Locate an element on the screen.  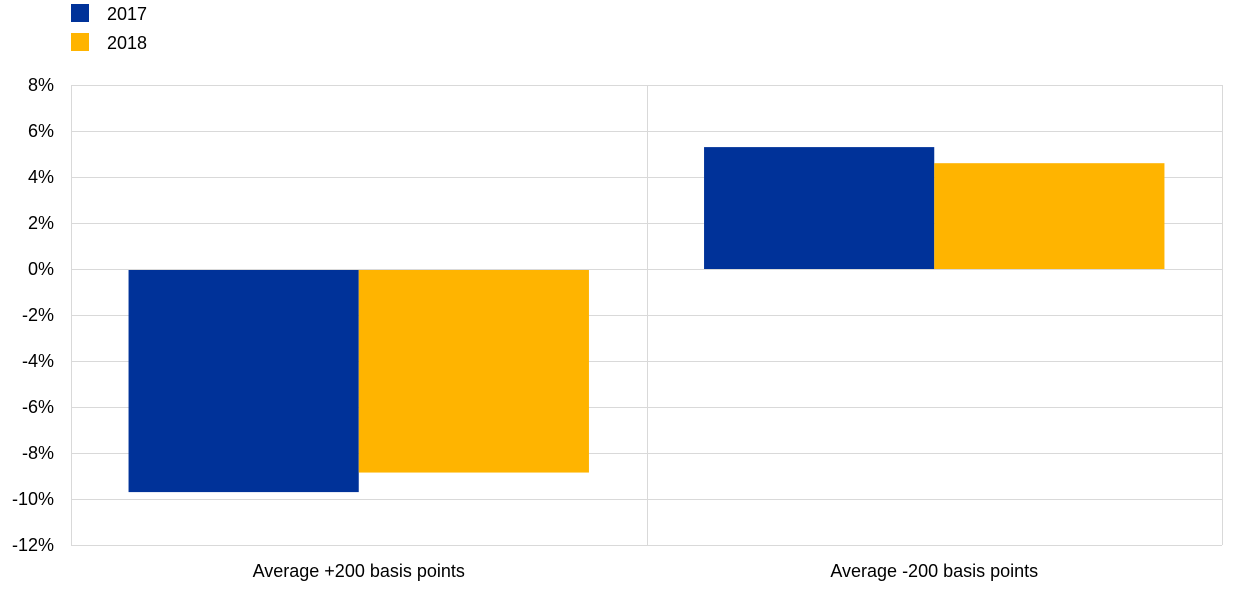
y-tick-label: 2% is located at coordinates (41, 223).